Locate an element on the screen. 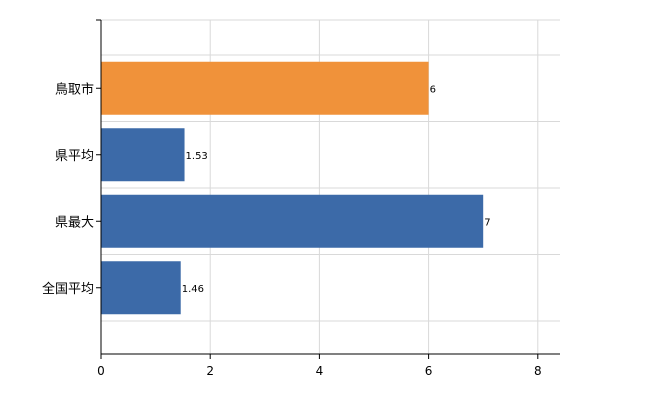 The height and width of the screenshot is (400, 650). category-label-1: 鳥取市 is located at coordinates (74, 89).